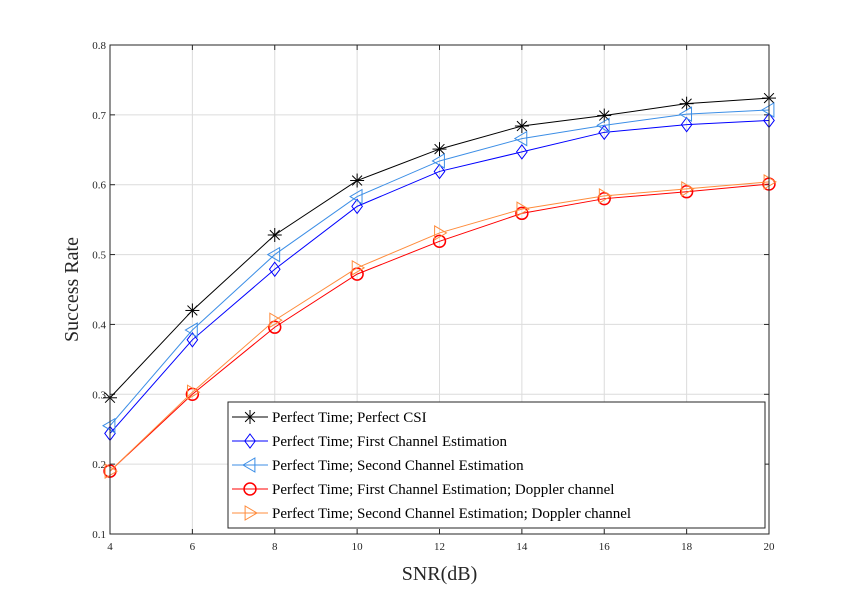 The height and width of the screenshot is (600, 850). What do you see at coordinates (522, 547) in the screenshot?
I see `x-tick-label: 14` at bounding box center [522, 547].